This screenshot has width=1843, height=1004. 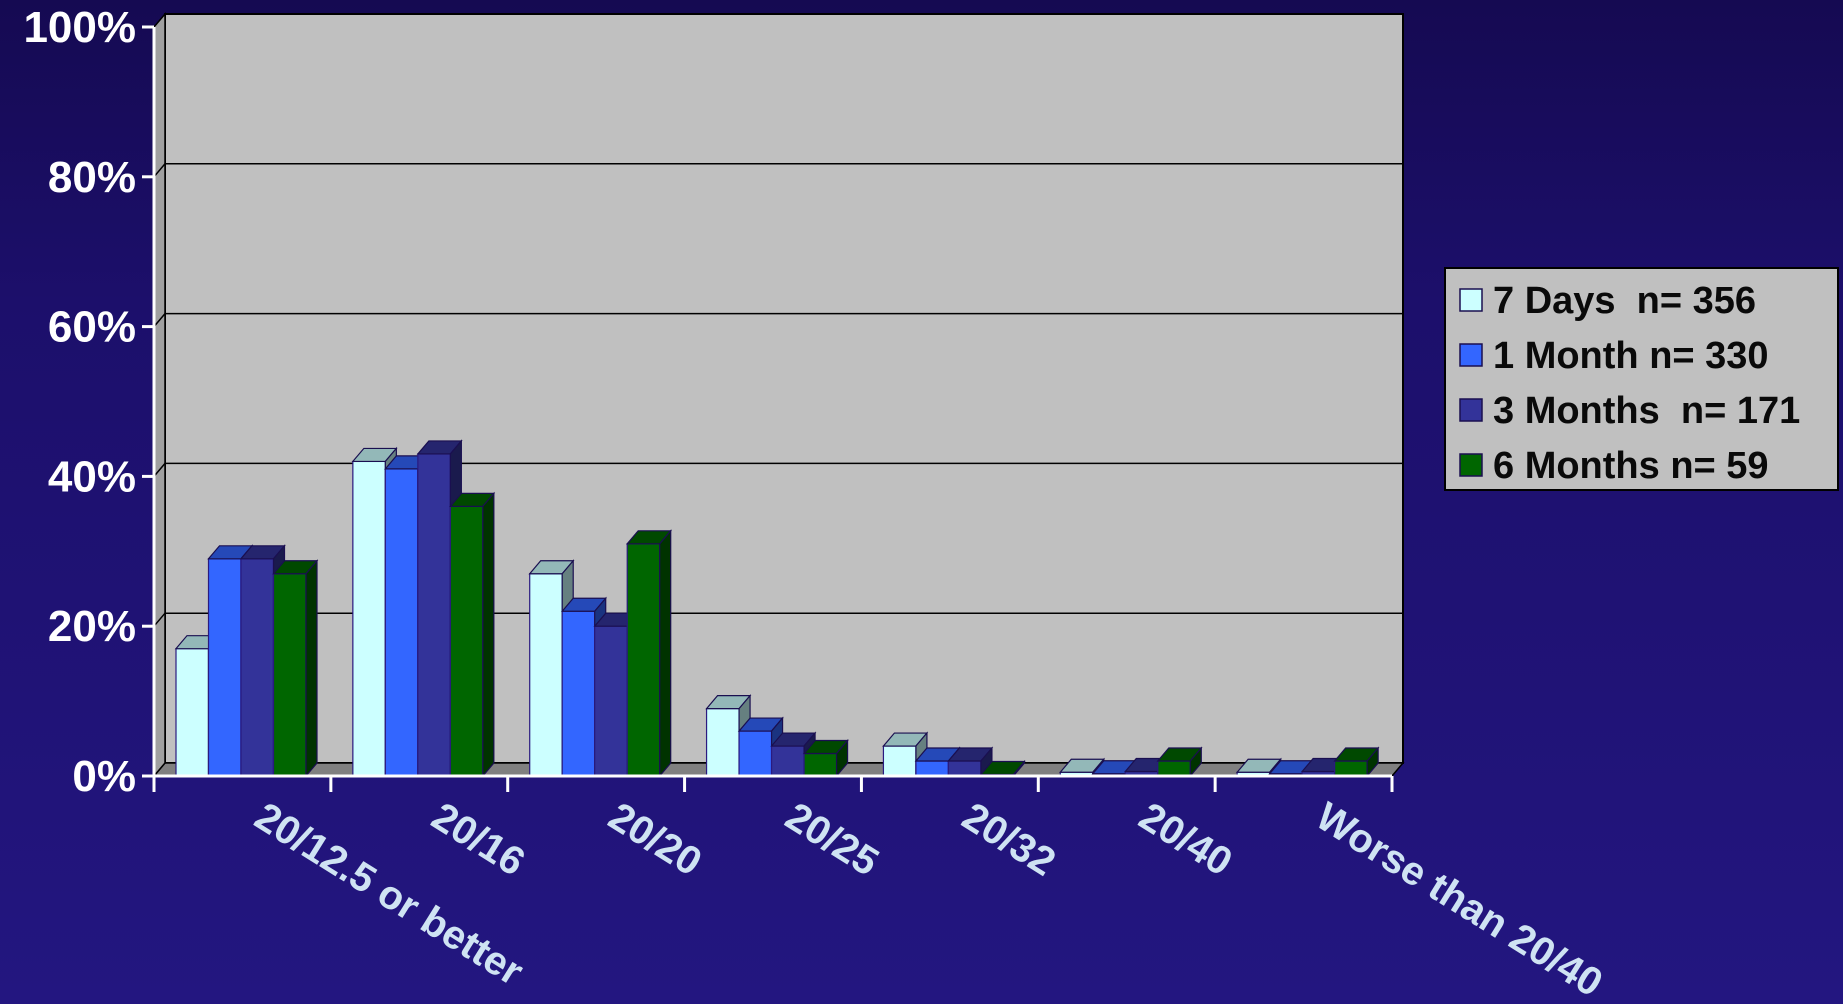 I want to click on legend-item: 3 Months n= 171, so click(x=1629, y=411).